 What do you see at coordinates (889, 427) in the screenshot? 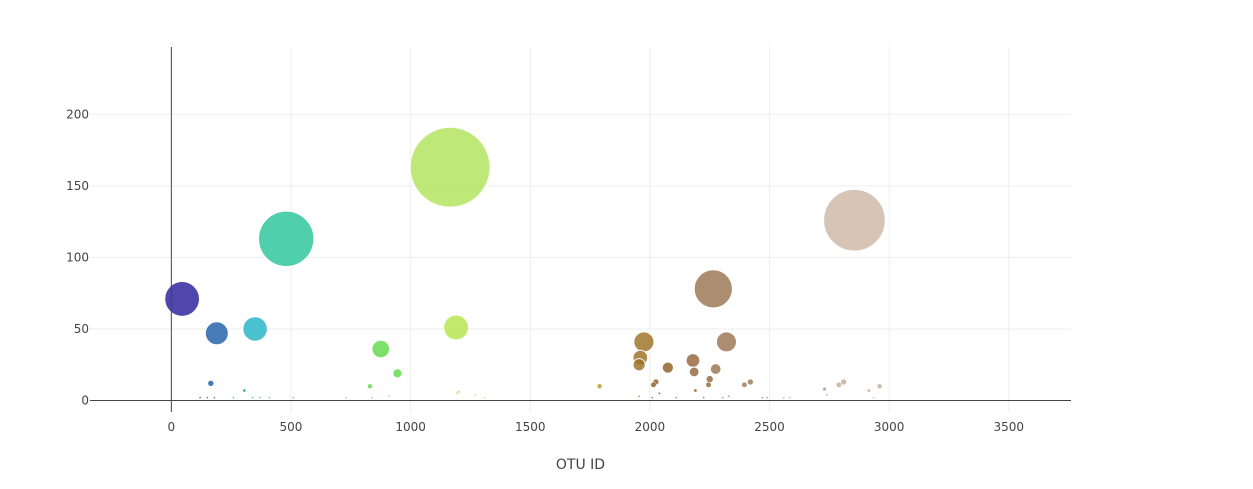
I see `x-tick-label: 3000` at bounding box center [889, 427].